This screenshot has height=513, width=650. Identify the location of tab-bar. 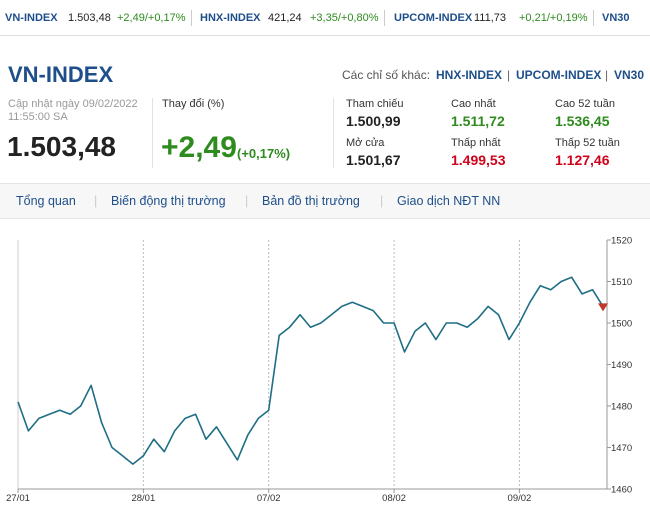
(325, 201).